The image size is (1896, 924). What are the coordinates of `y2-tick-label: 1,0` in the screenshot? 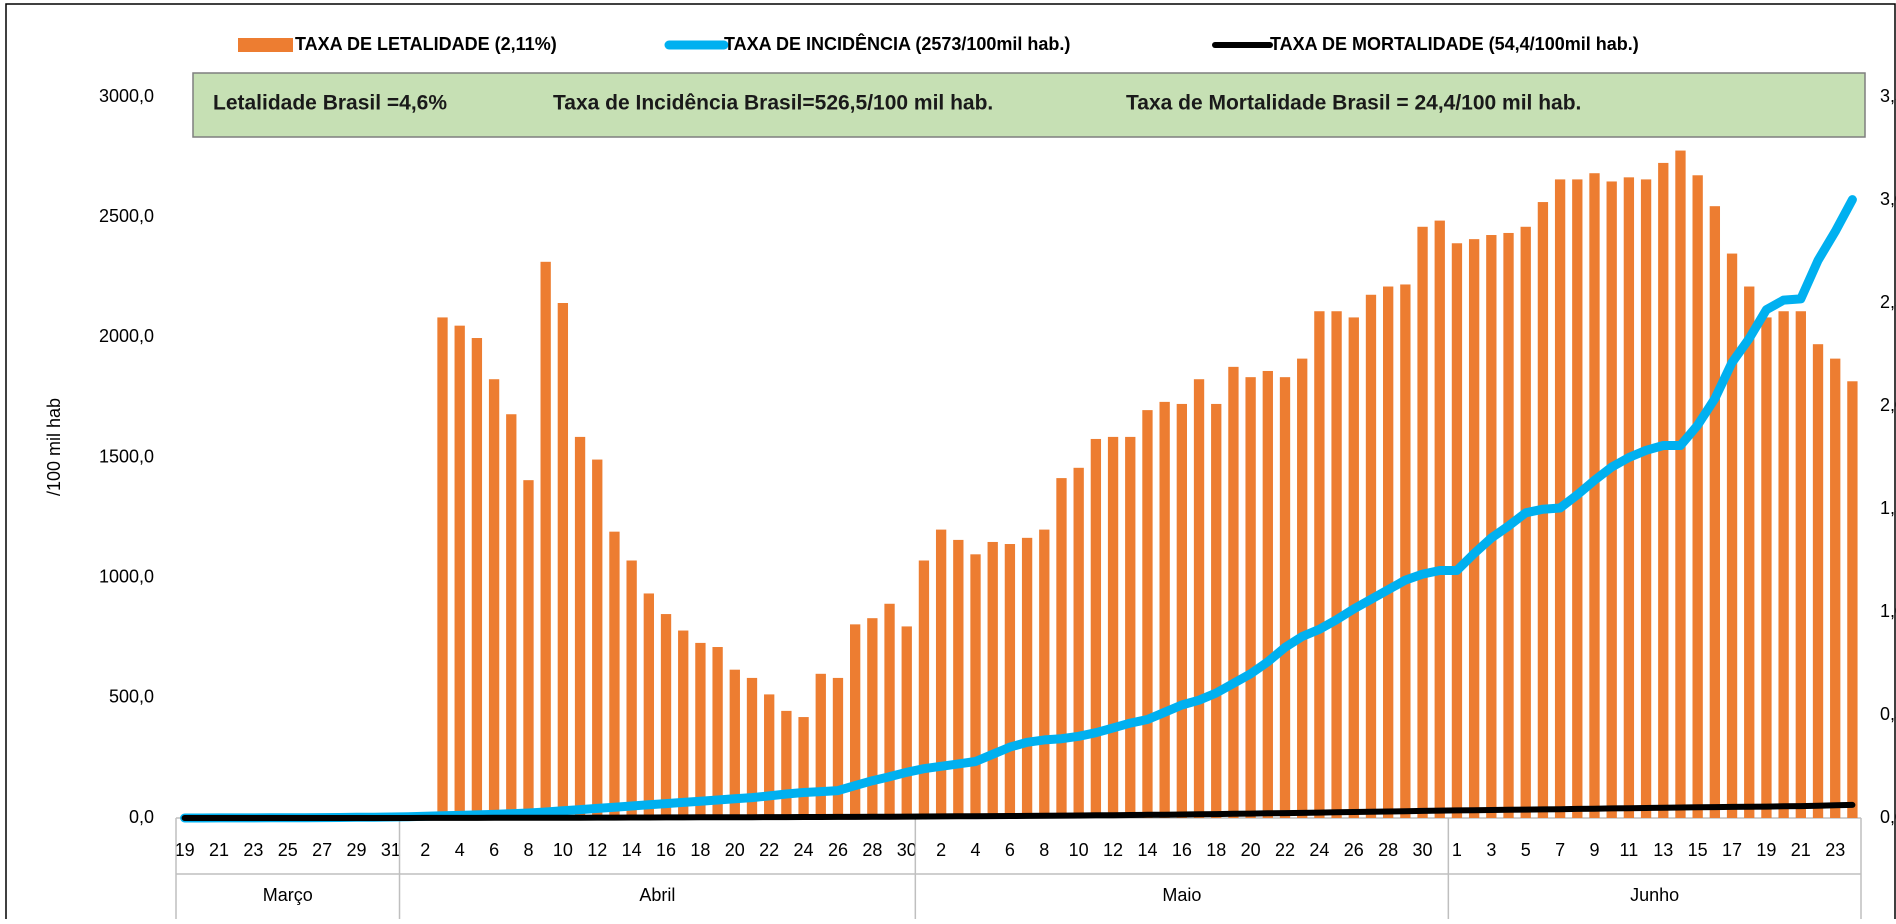 It's located at (1888, 611).